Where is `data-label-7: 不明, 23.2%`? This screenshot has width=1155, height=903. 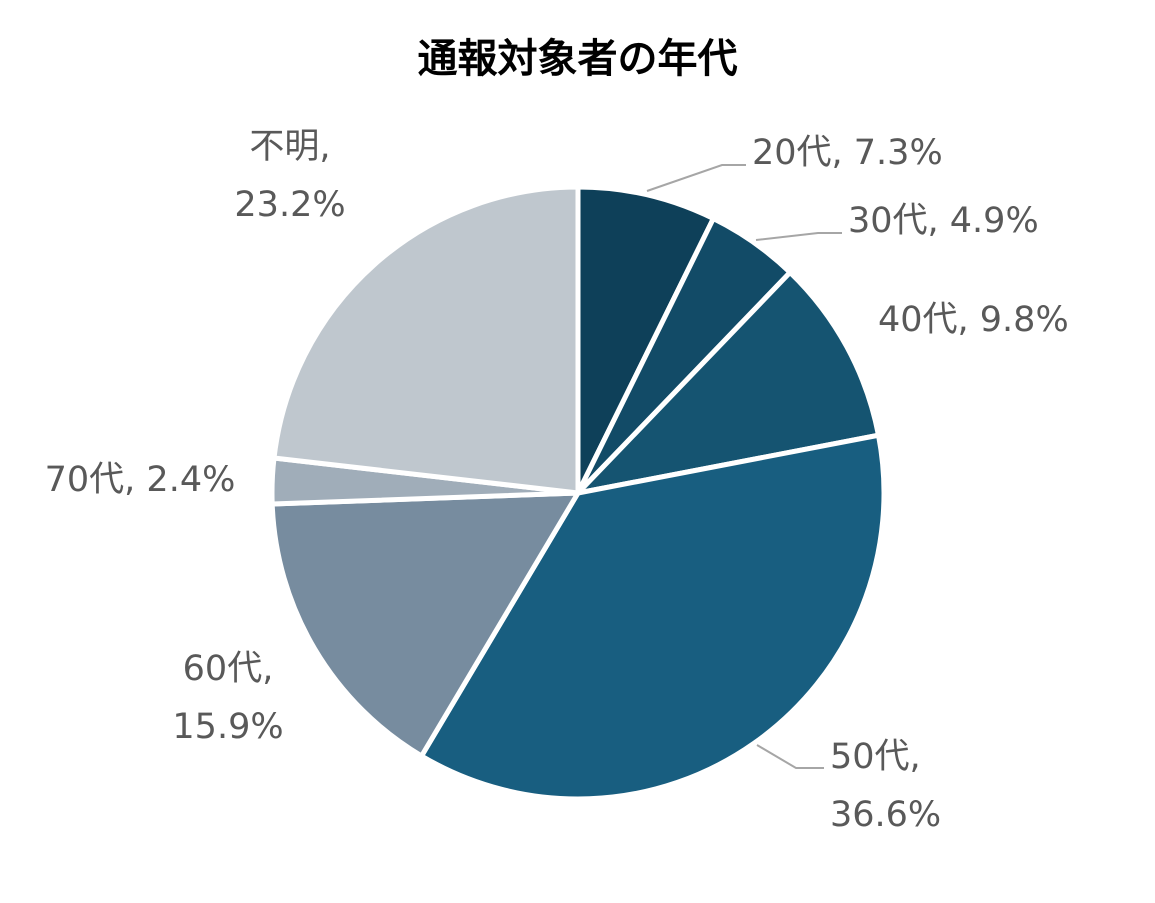 data-label-7: 不明, 23.2% is located at coordinates (289, 176).